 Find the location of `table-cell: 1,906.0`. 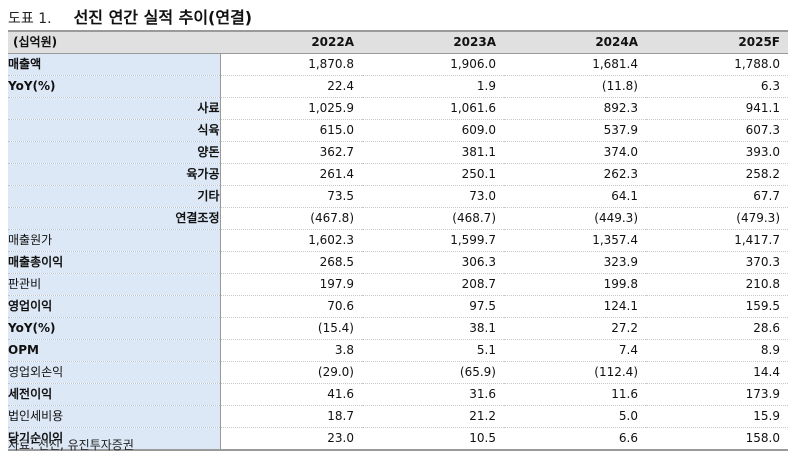

table-cell: 1,906.0 is located at coordinates (433, 64).